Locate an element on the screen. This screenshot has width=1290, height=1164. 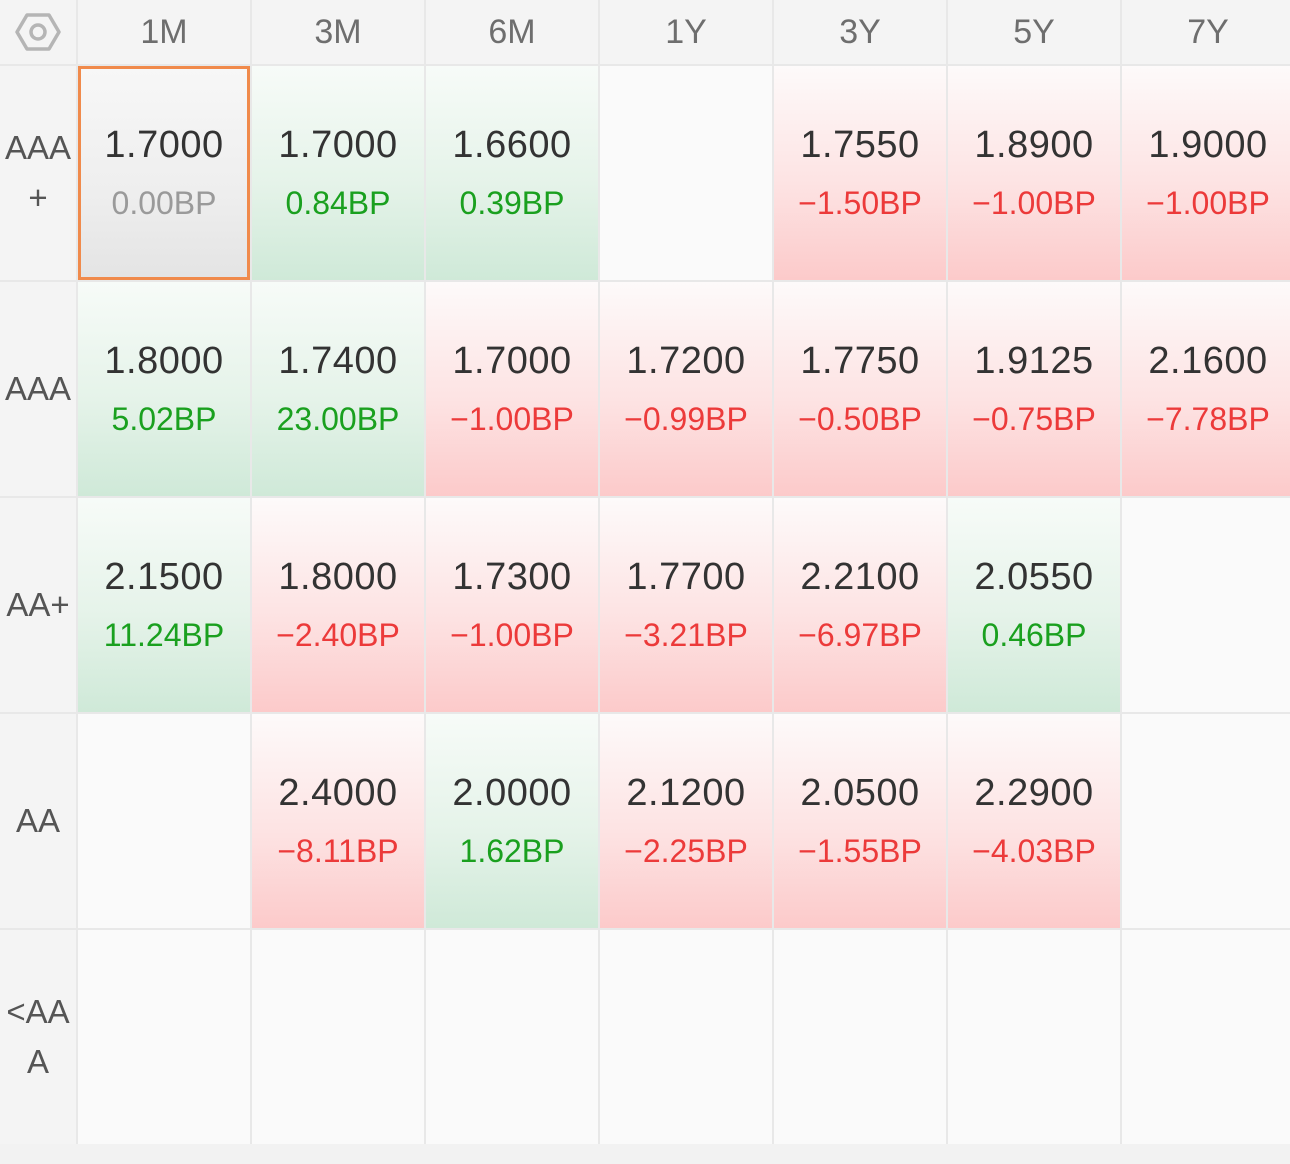
yield-value: 2.2900 is located at coordinates (1034, 793).